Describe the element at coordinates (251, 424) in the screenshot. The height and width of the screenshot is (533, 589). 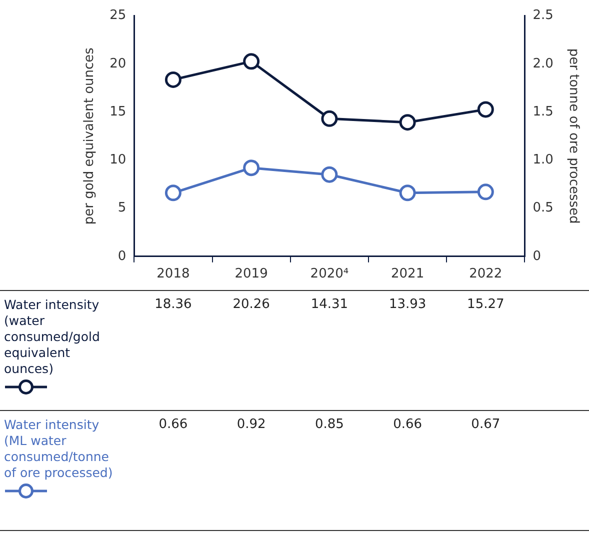
I see `data-label: 0.92` at that location.